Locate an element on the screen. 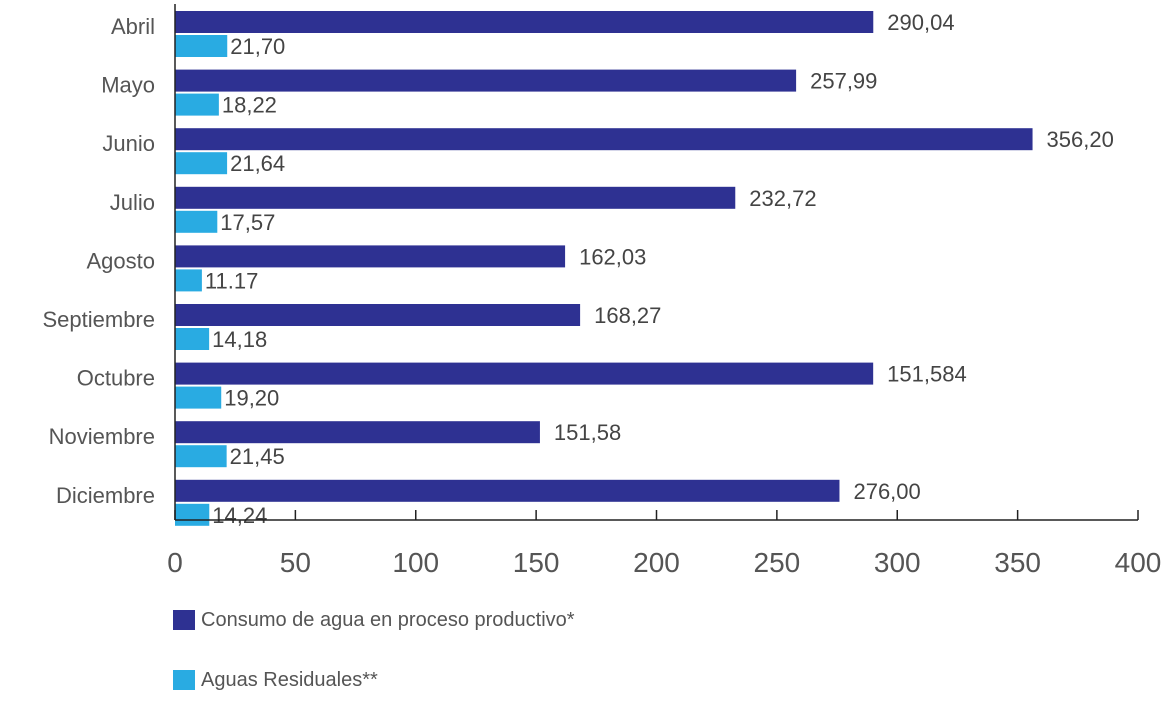 Image resolution: width=1171 pixels, height=728 pixels. value-label-consumo-diciembre: 276,00 is located at coordinates (886, 491).